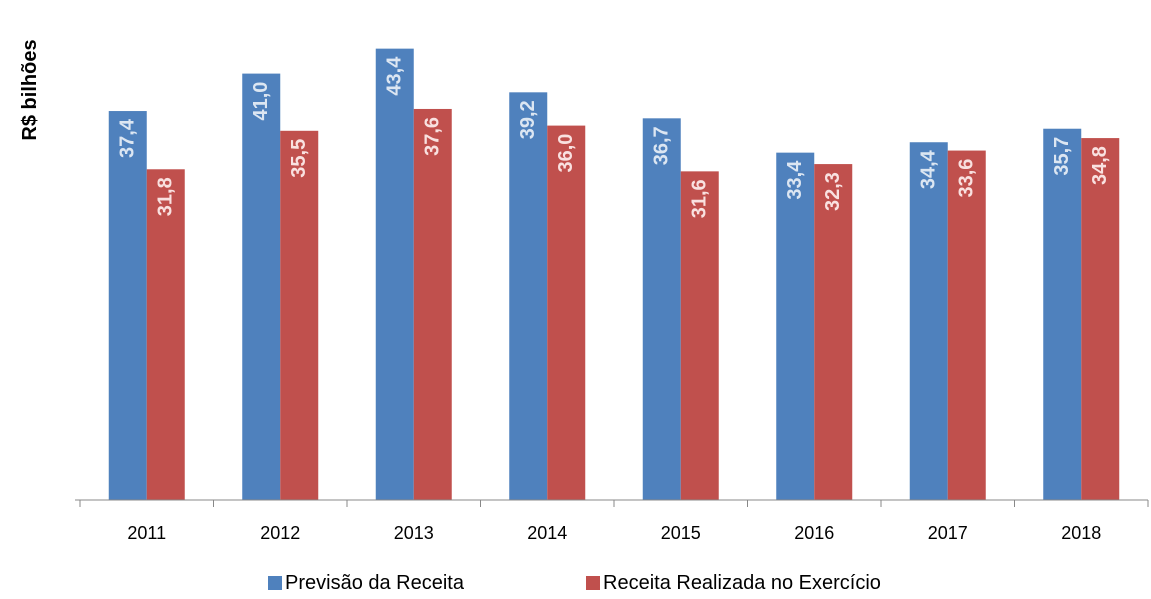 The height and width of the screenshot is (599, 1151). I want to click on x-tick-label: 2011, so click(146, 533).